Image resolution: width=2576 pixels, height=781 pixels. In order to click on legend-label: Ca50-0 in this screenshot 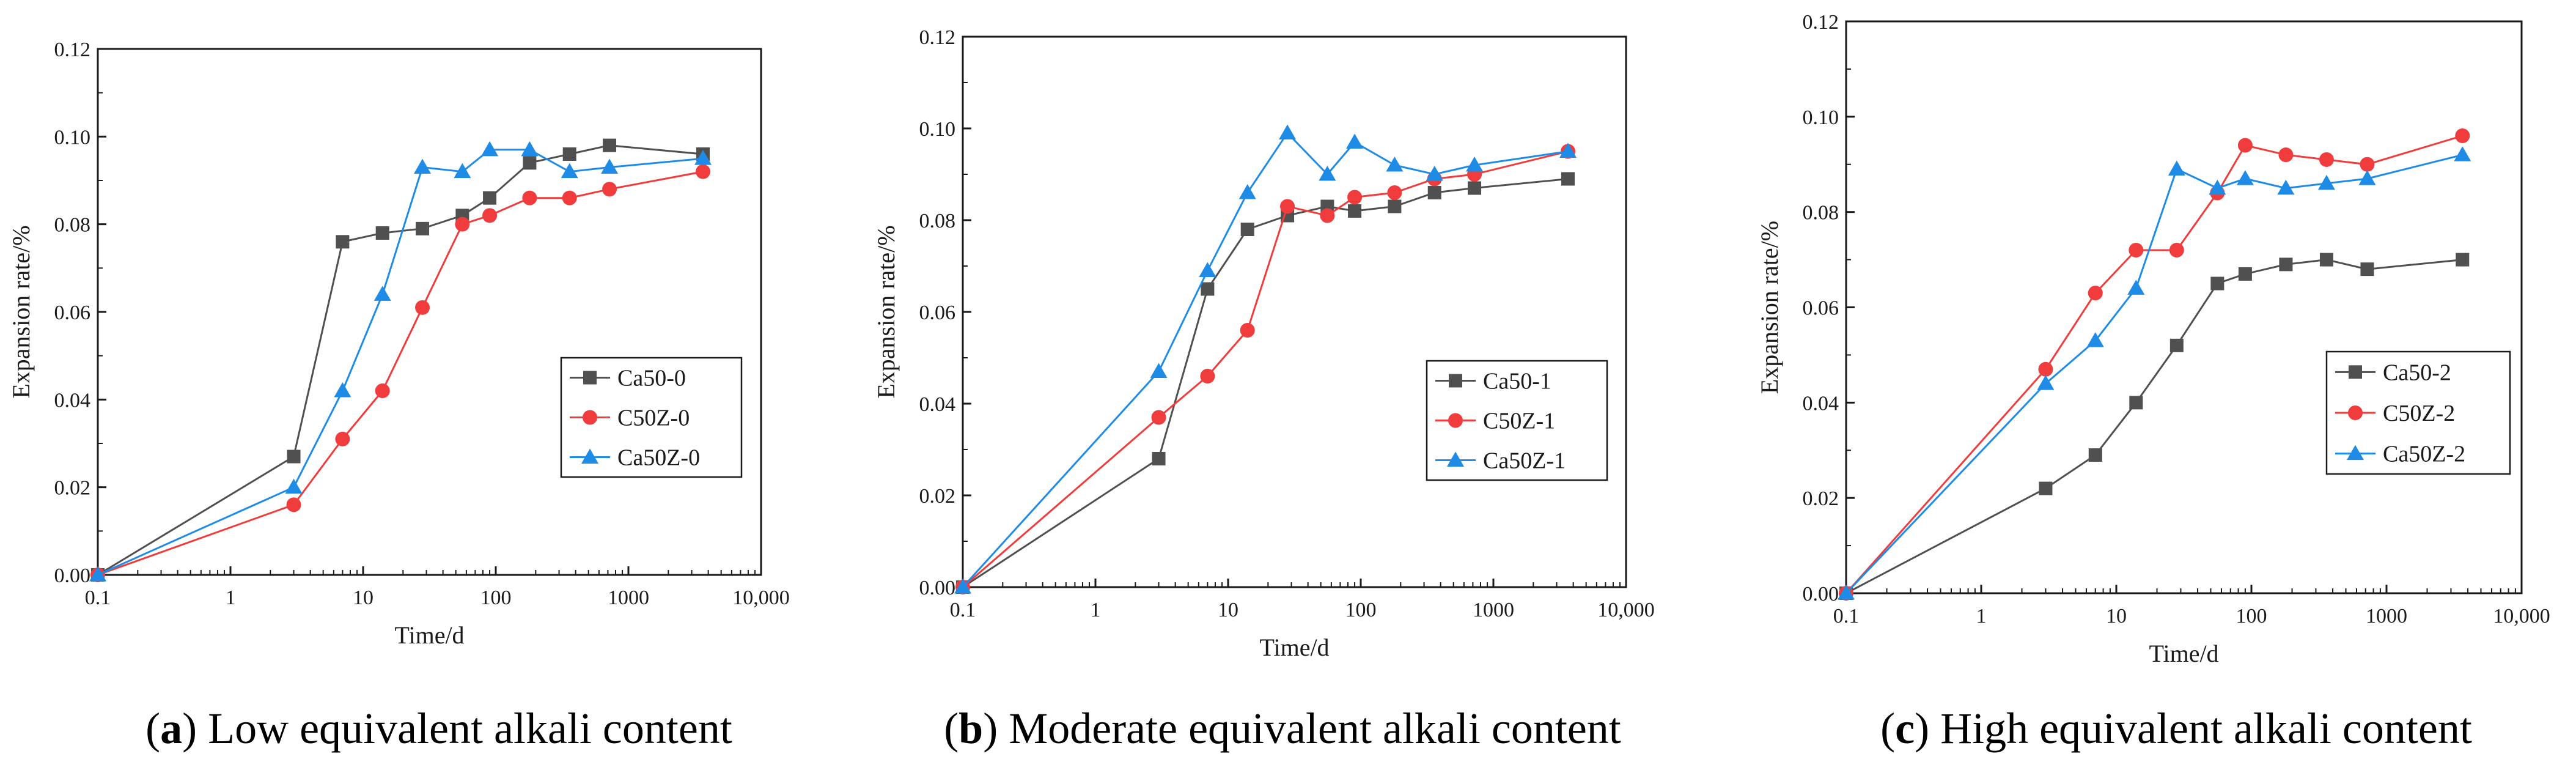, I will do `click(651, 378)`.